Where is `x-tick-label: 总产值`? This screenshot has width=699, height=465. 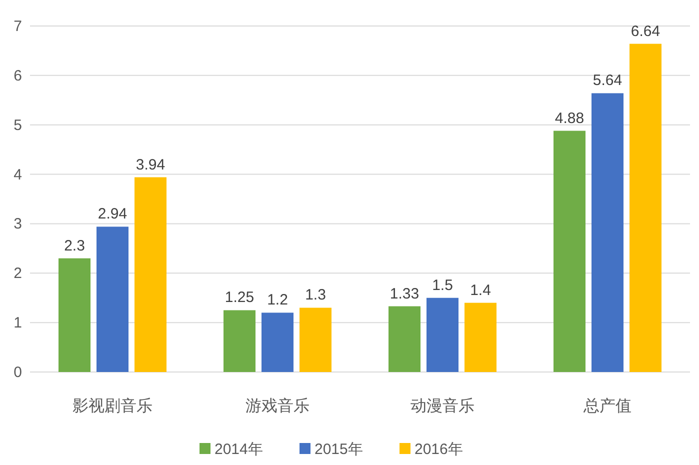
x-tick-label: 总产值 is located at coordinates (607, 406).